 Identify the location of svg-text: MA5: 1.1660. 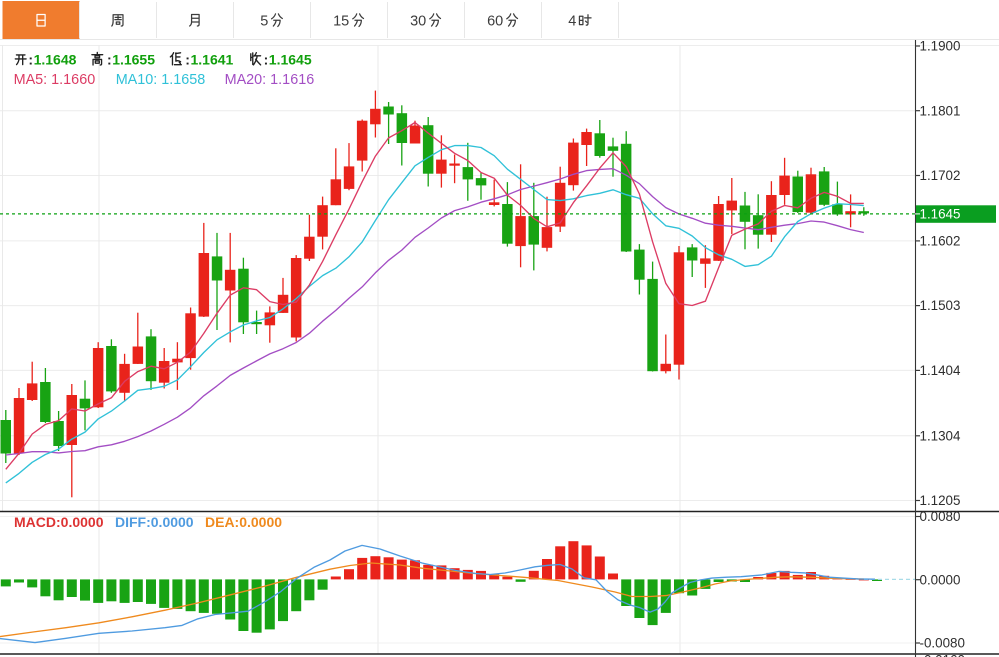
(55, 80).